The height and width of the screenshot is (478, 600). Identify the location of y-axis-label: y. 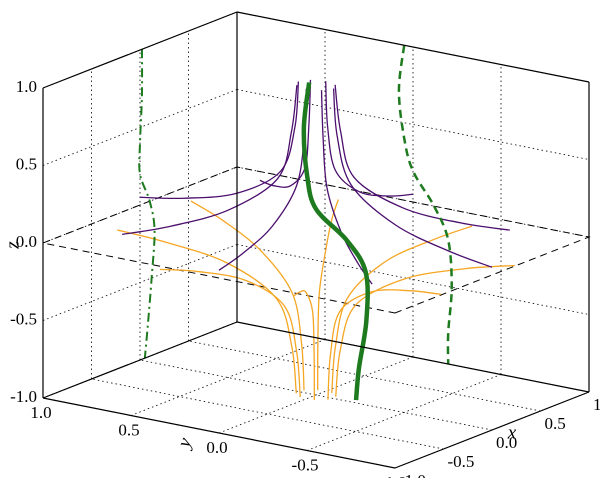
(184, 444).